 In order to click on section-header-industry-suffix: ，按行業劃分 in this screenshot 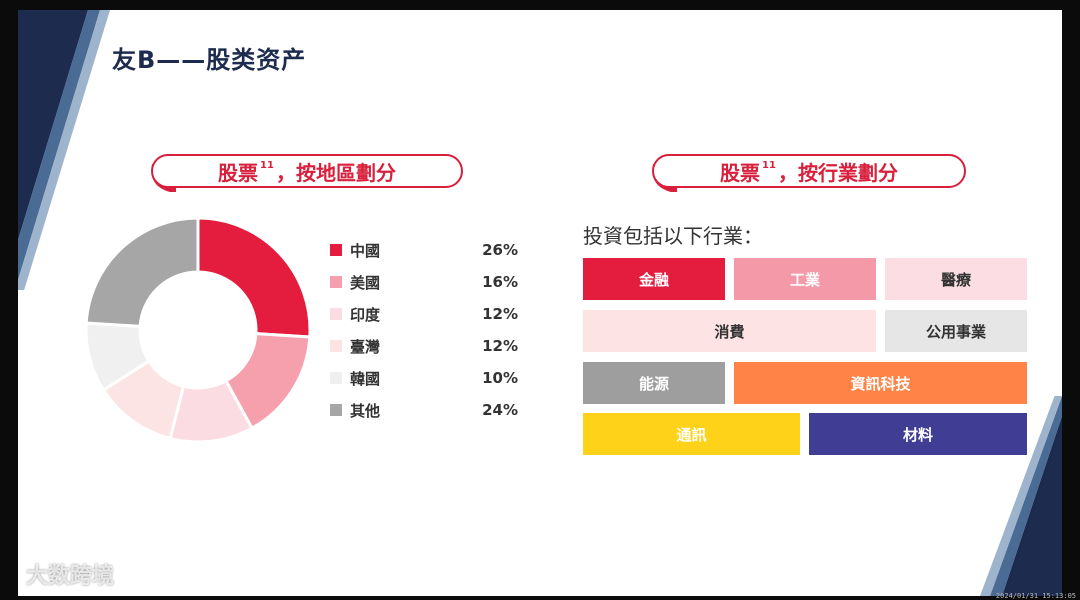, I will do `click(837, 172)`.